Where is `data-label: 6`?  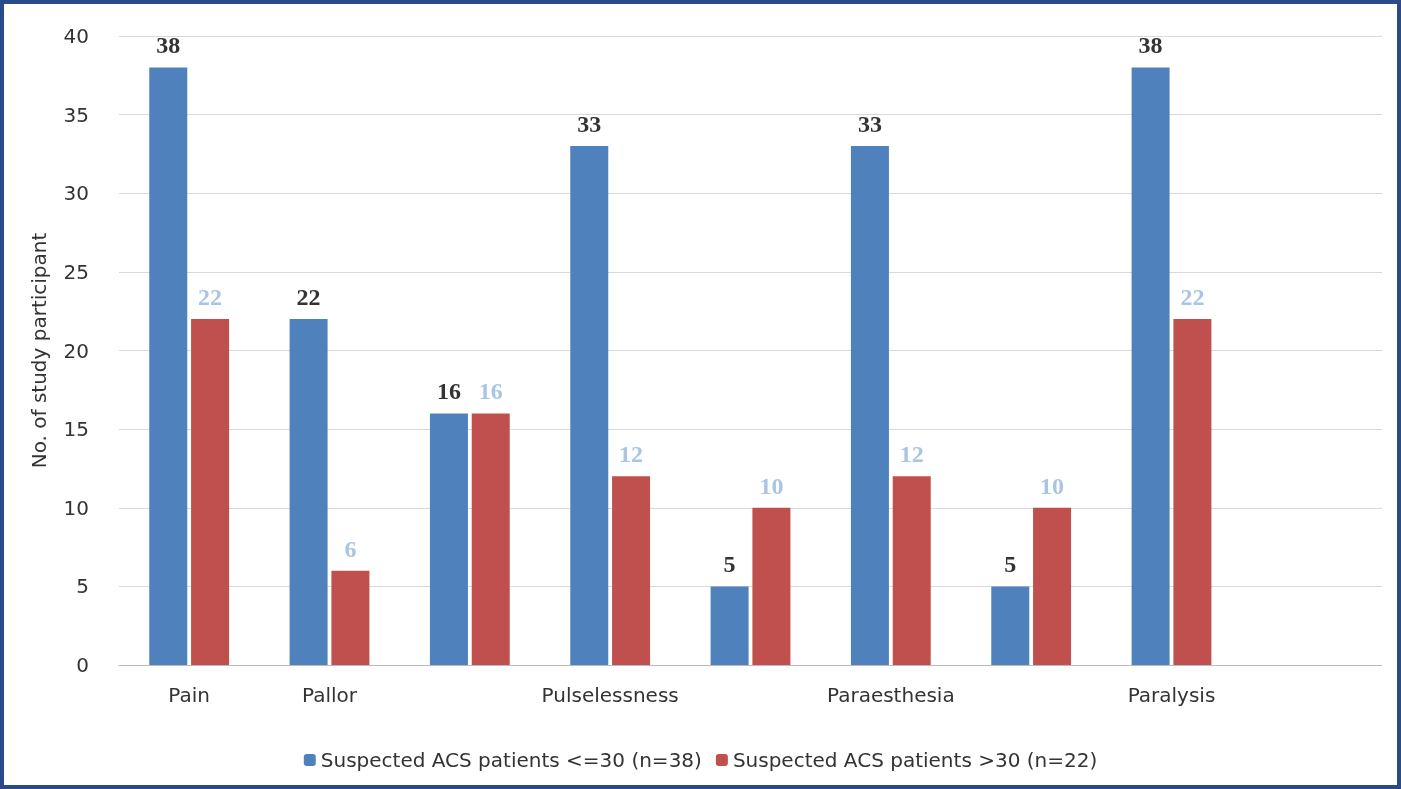
data-label: 6 is located at coordinates (350, 548).